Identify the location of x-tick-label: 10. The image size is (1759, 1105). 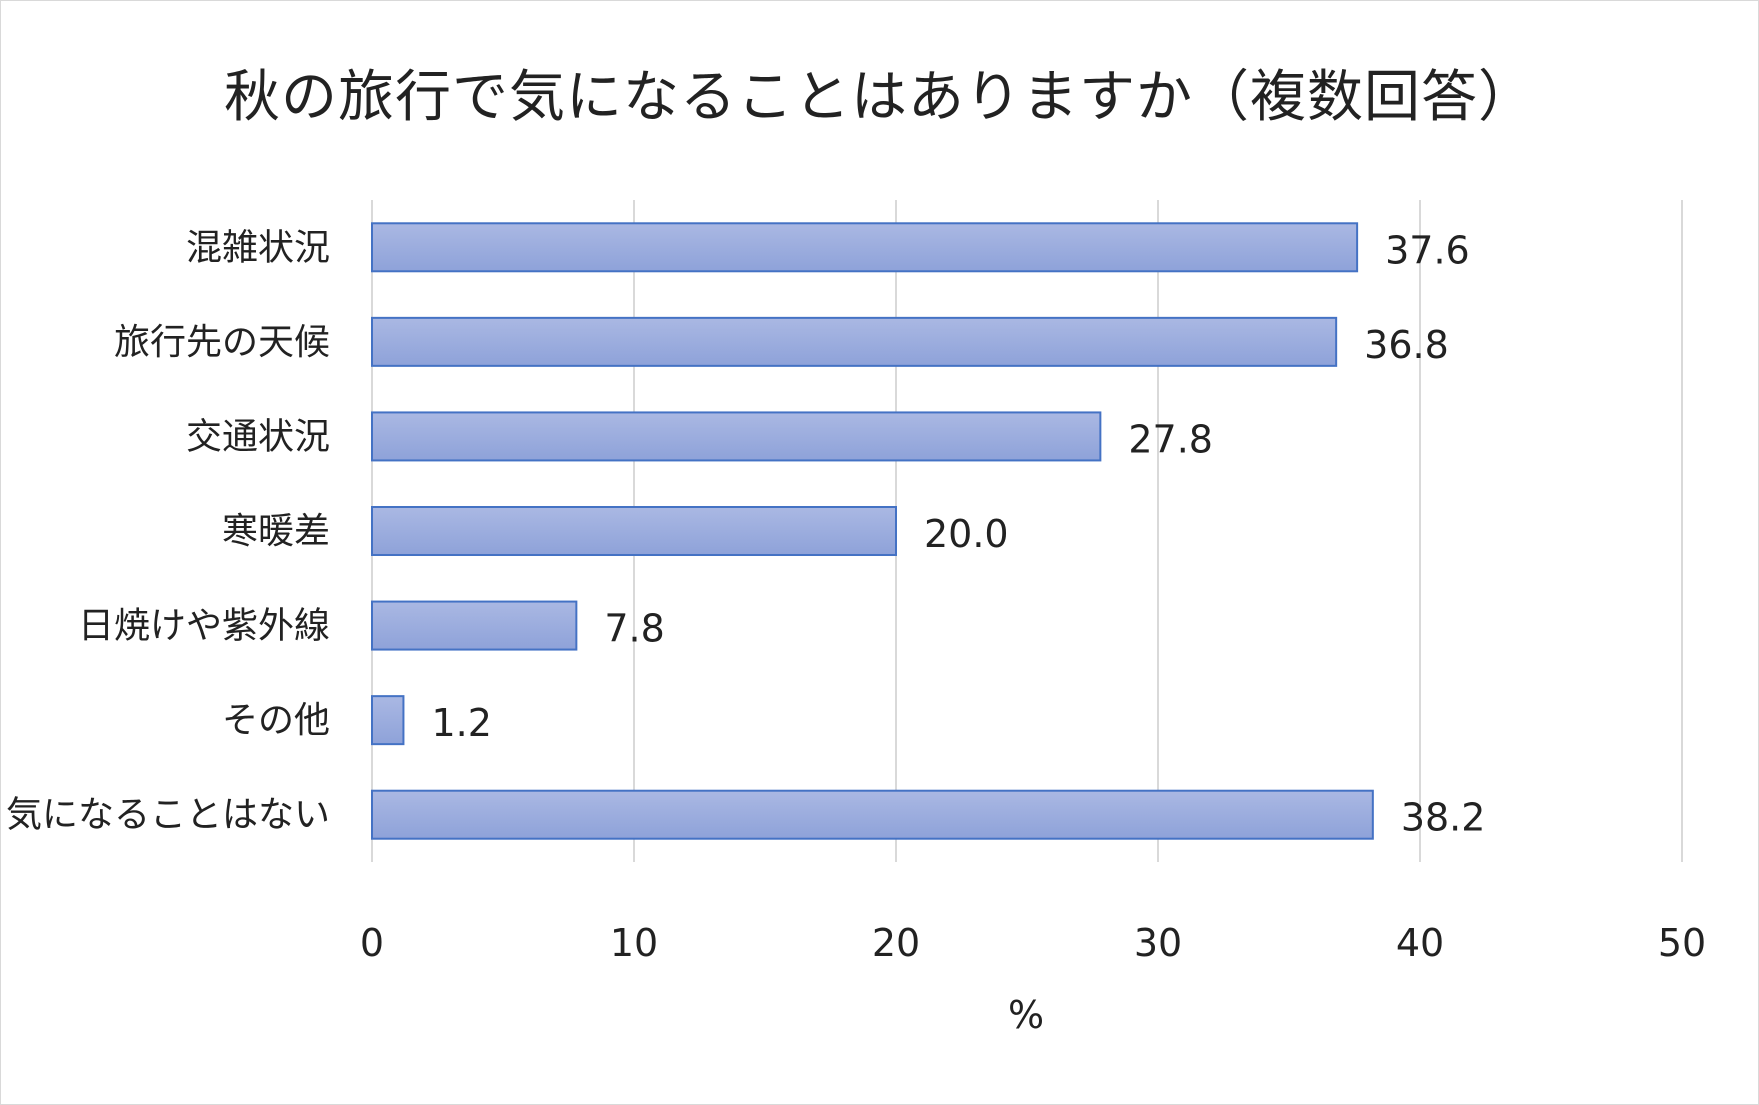
(634, 943).